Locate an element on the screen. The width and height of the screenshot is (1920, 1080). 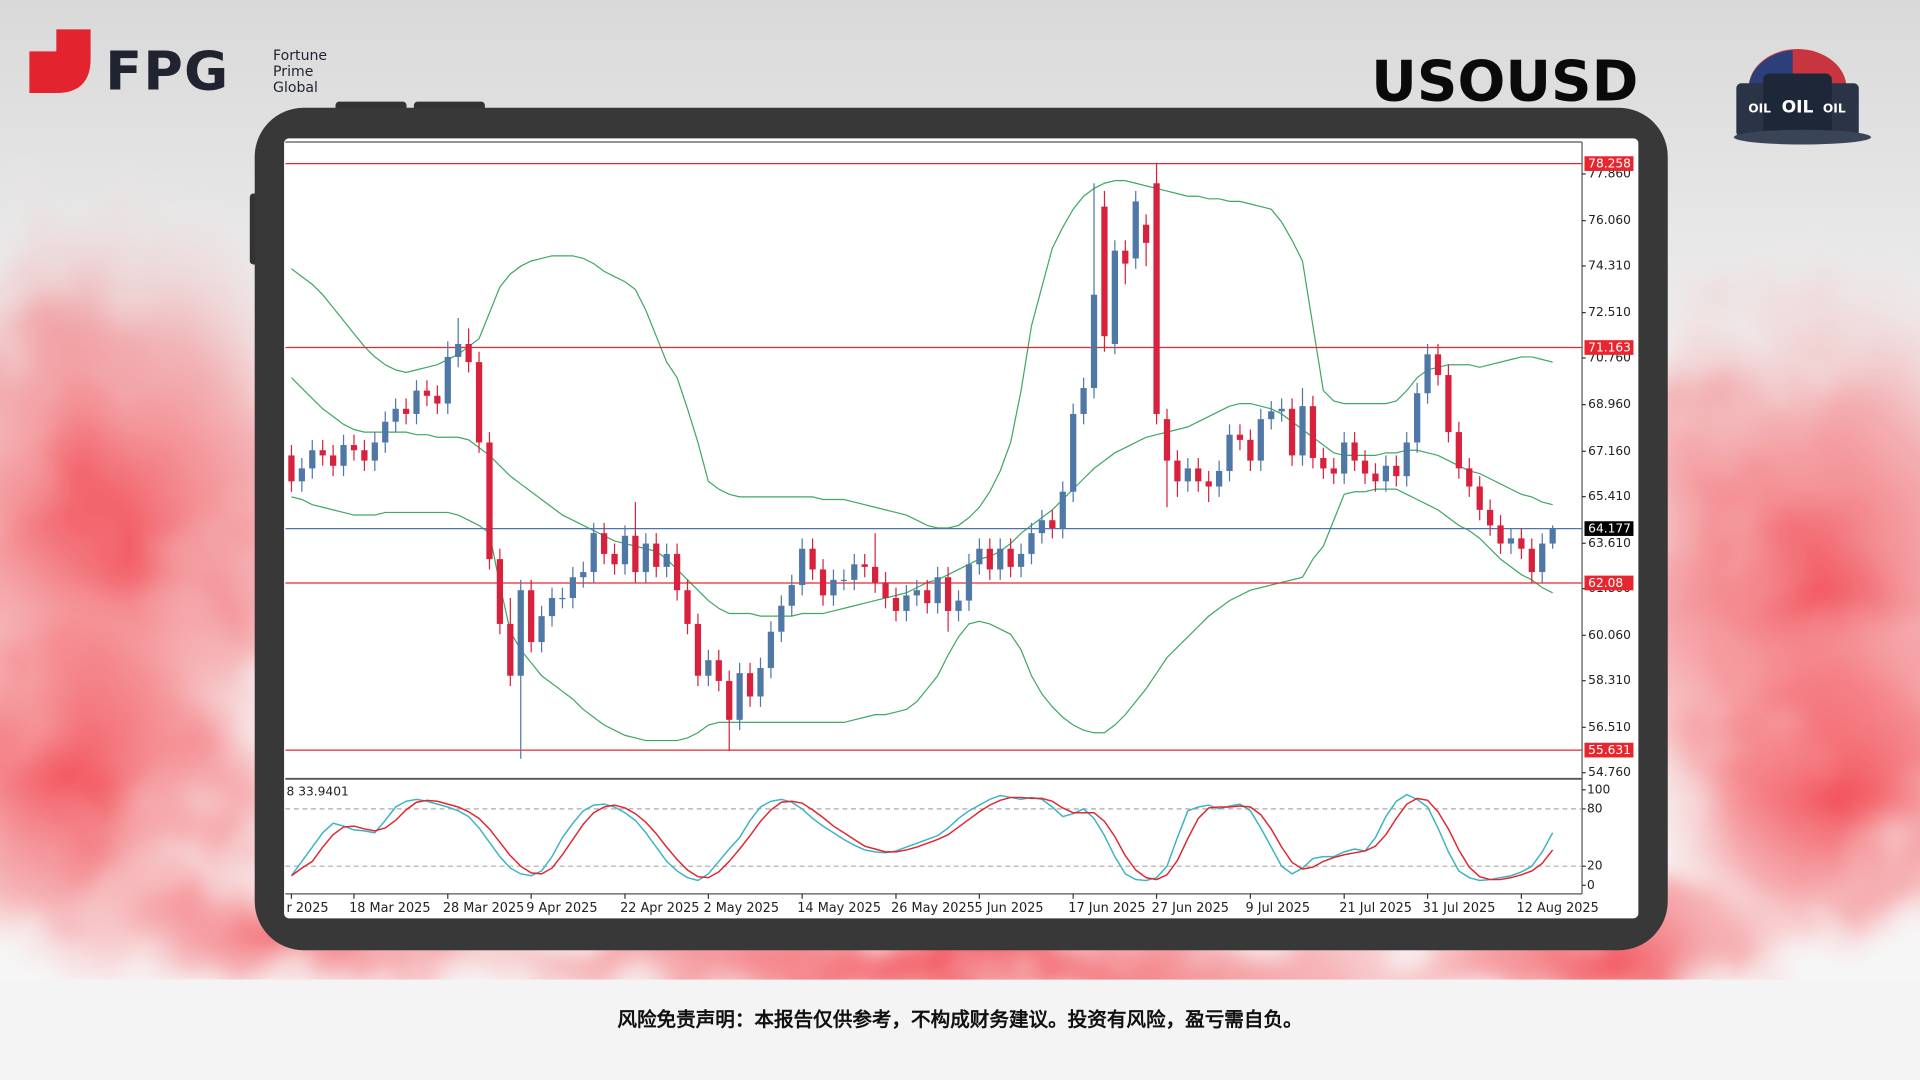
x-tick-label: 22 Apr 2025 is located at coordinates (659, 908).